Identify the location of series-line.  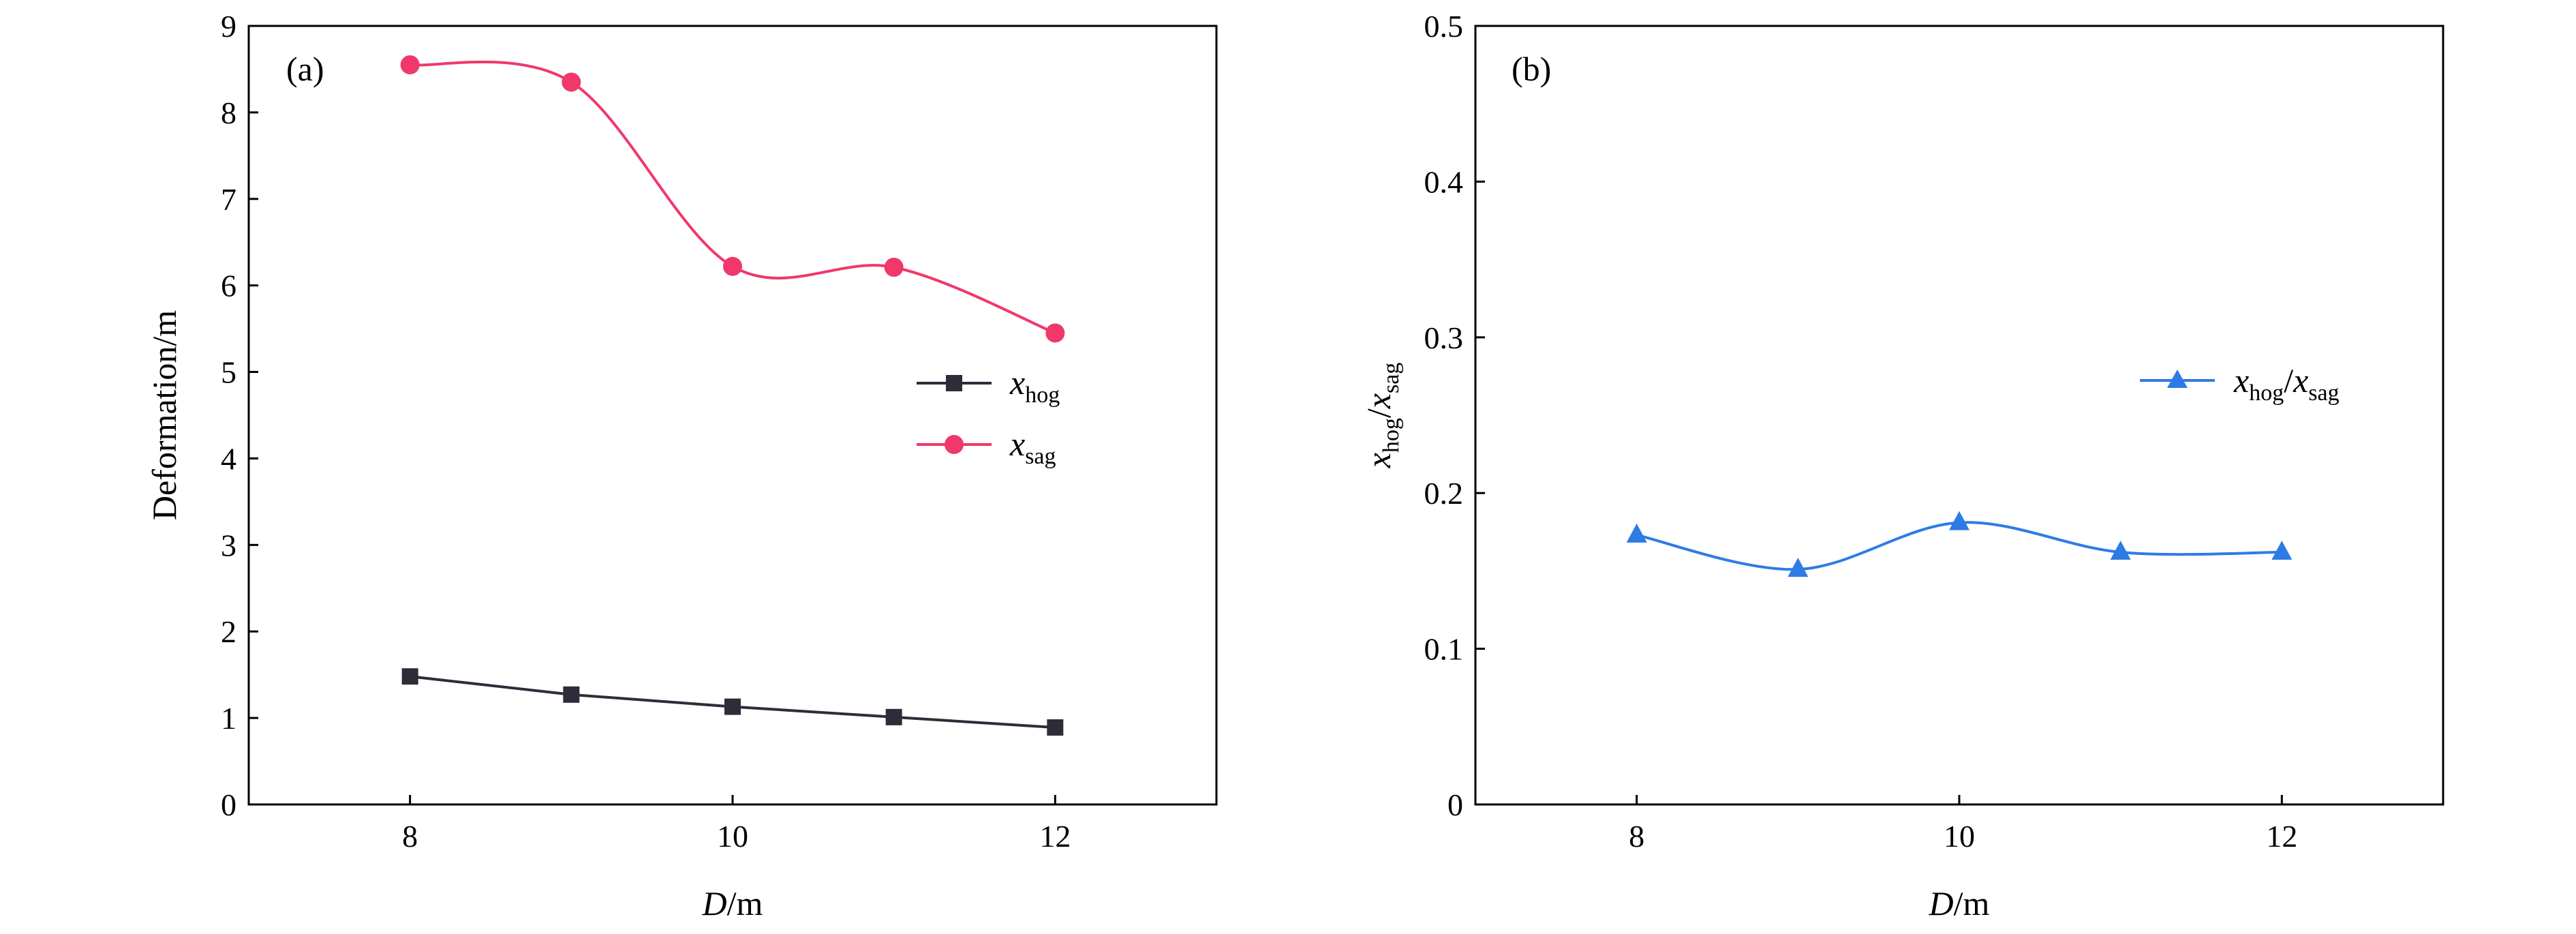
(733, 198).